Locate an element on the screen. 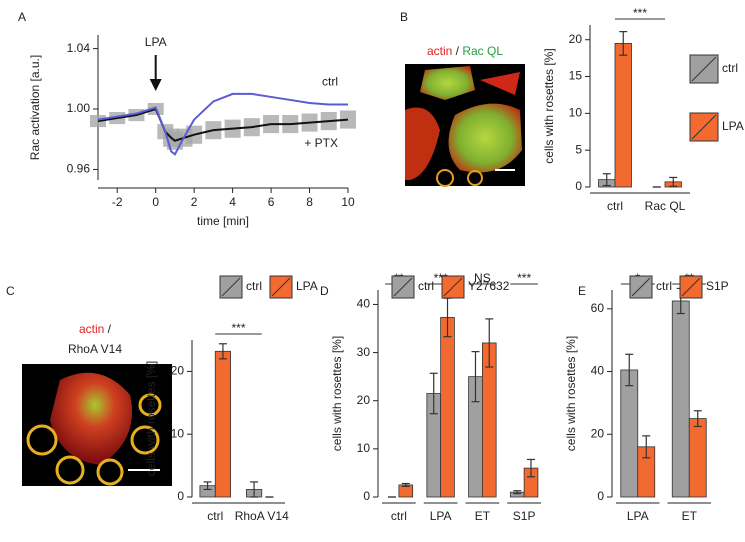 The width and height of the screenshot is (745, 542). annotation-arrowhead is located at coordinates (155, 85).